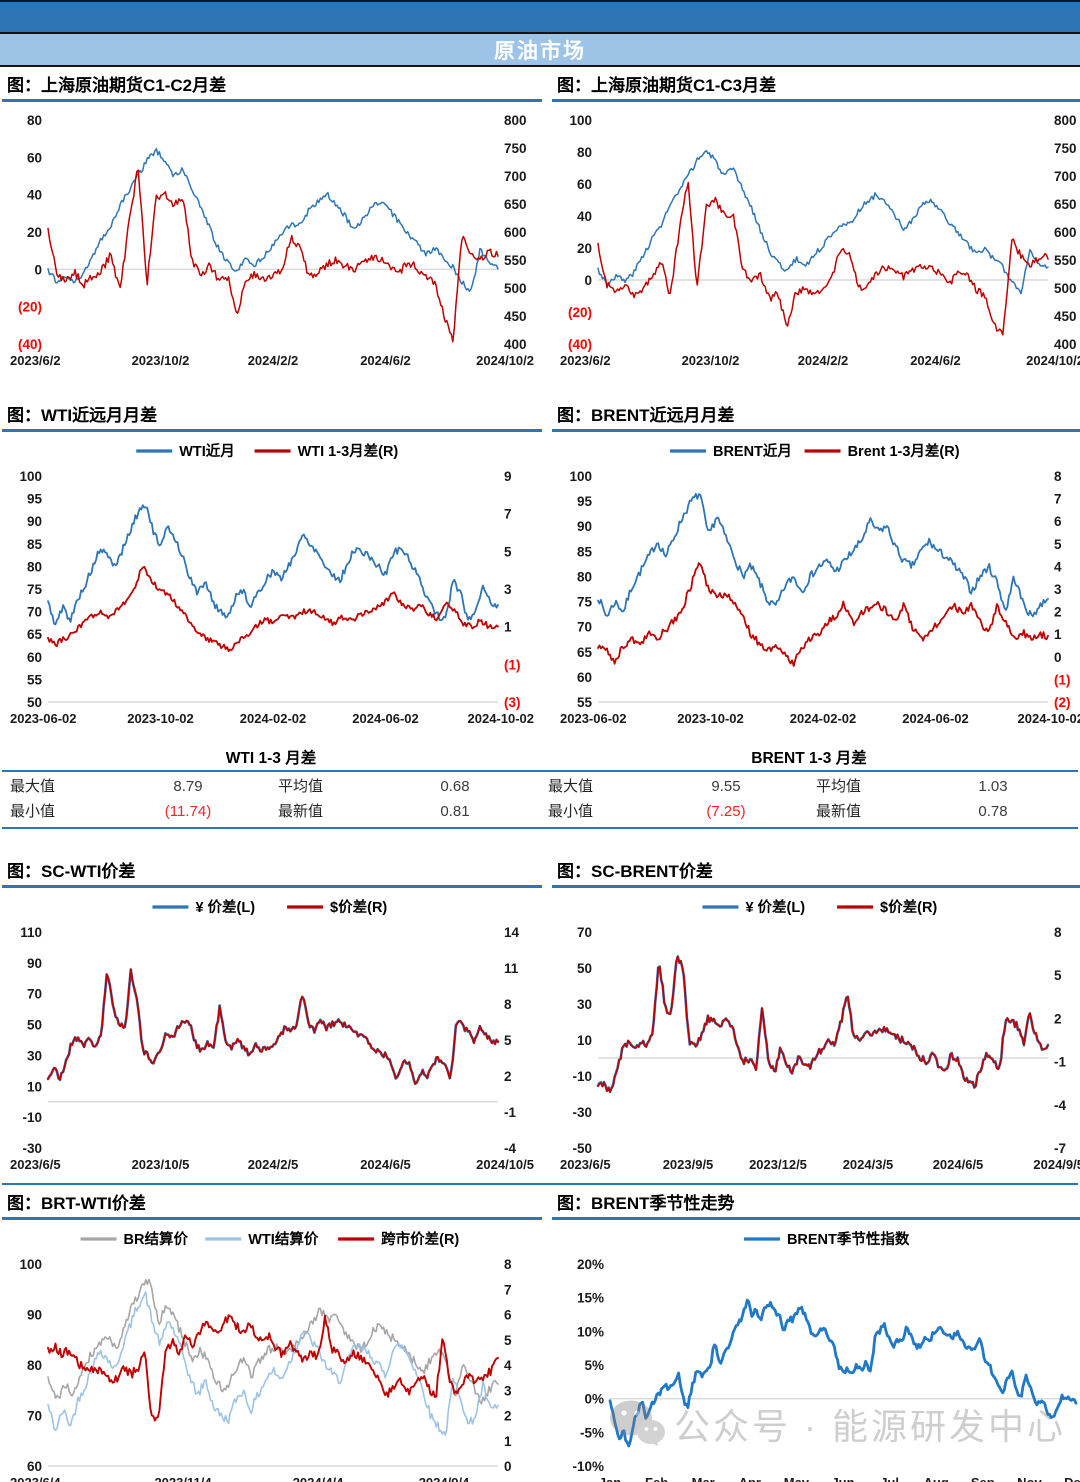 This screenshot has width=1080, height=1482. Describe the element at coordinates (420, 1239) in the screenshot. I see `svg-text: 跨市价差(R)` at that location.